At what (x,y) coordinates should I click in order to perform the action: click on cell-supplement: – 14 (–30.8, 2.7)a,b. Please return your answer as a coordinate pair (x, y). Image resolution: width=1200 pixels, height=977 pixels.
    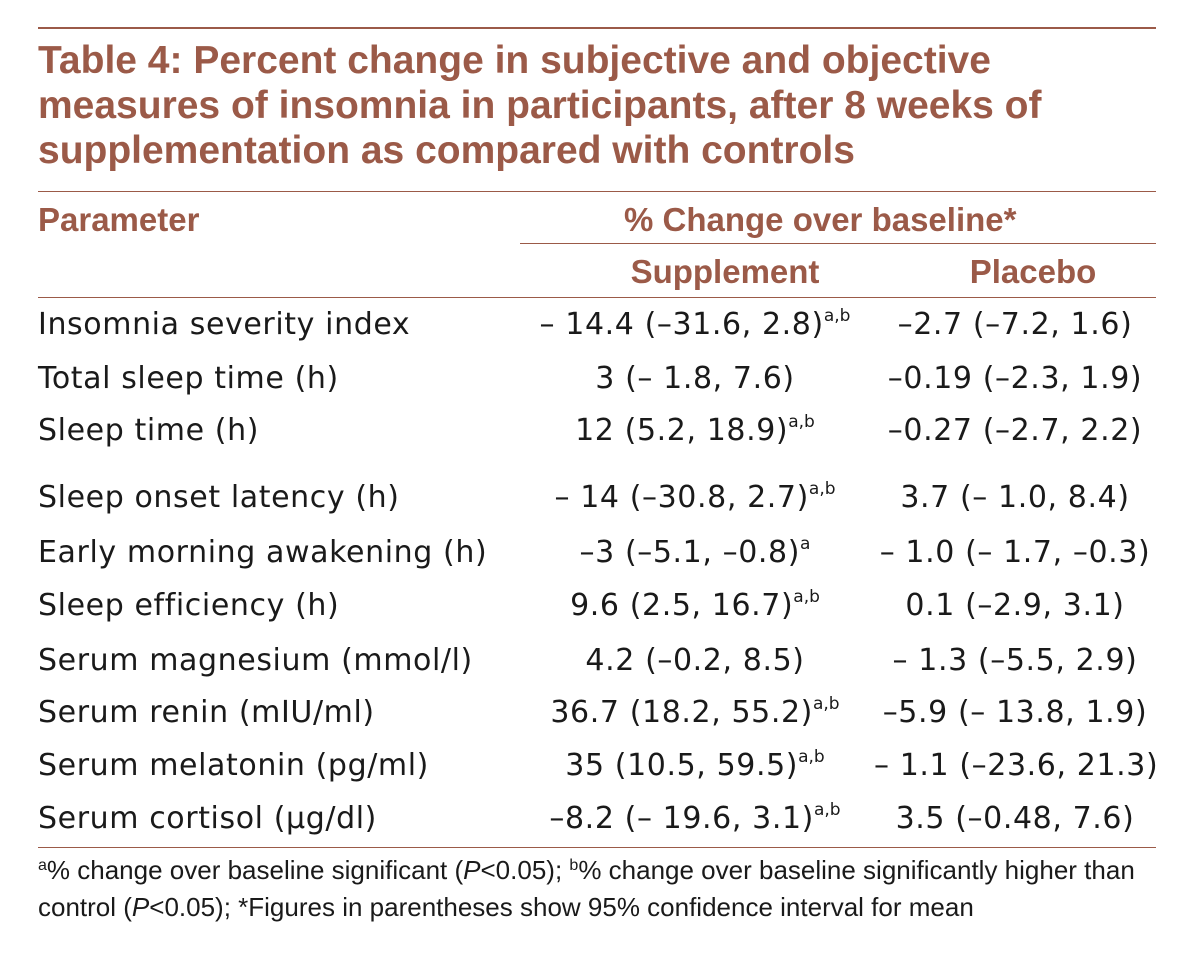
    Looking at the image, I should click on (695, 498).